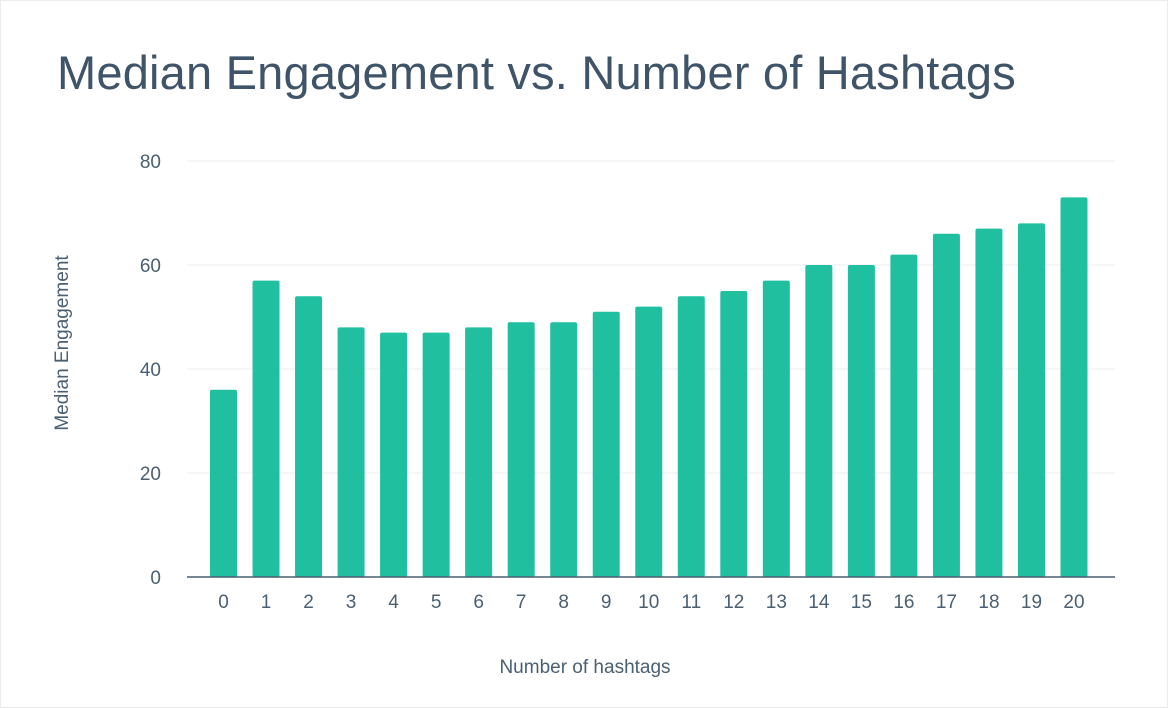 This screenshot has width=1168, height=709. Describe the element at coordinates (351, 602) in the screenshot. I see `x-tick-label: 3` at that location.